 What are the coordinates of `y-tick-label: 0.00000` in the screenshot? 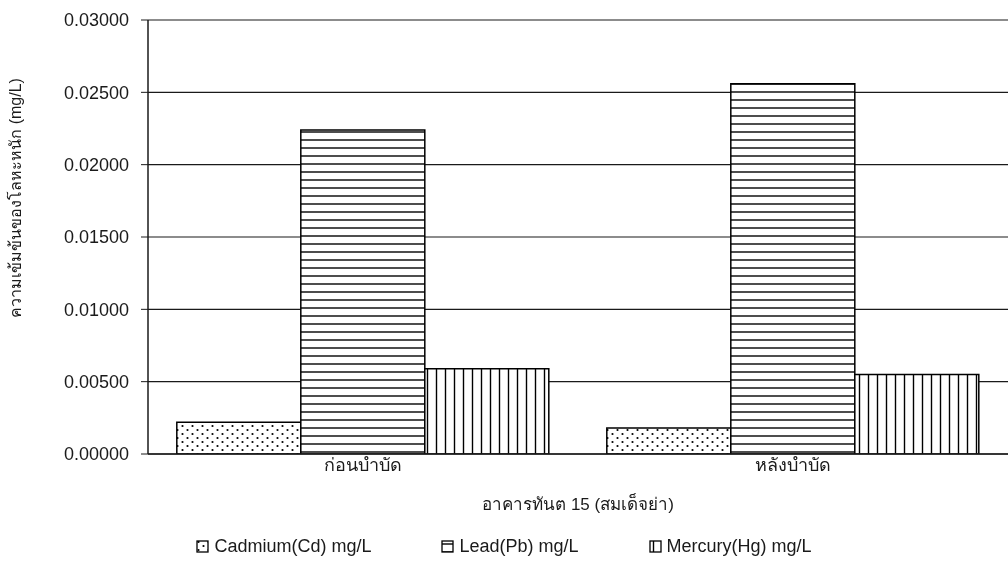 It's located at (96, 454).